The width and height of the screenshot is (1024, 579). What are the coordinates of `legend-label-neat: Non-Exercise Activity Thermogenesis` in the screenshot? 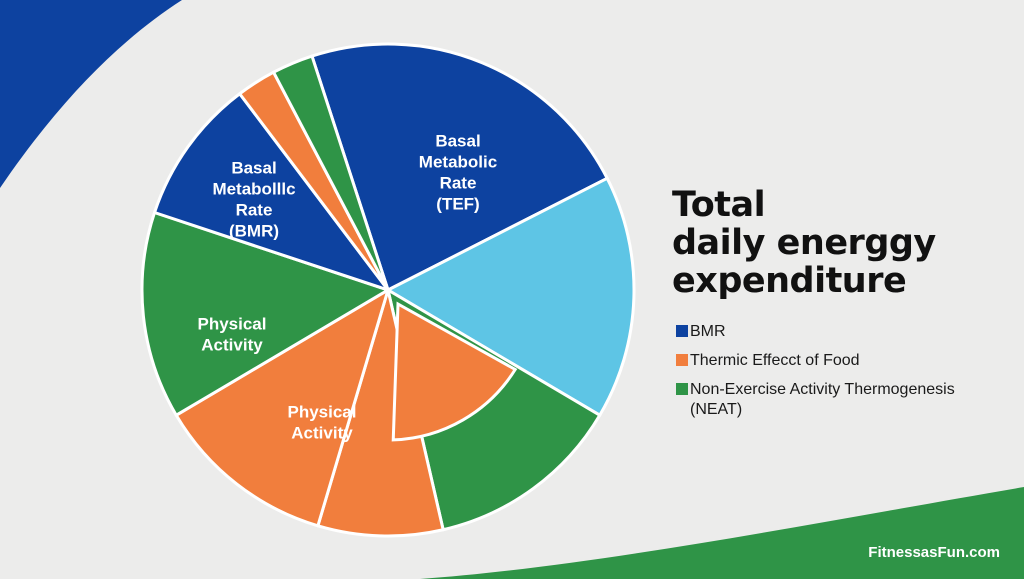 It's located at (822, 389).